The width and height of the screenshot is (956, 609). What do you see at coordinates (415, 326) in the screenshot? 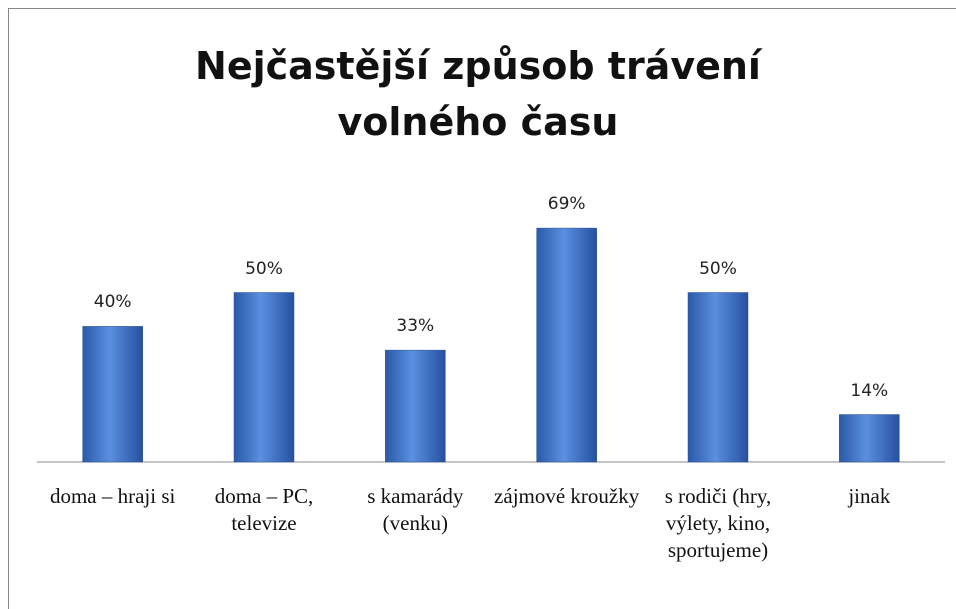
I see `data-label: 33%` at bounding box center [415, 326].